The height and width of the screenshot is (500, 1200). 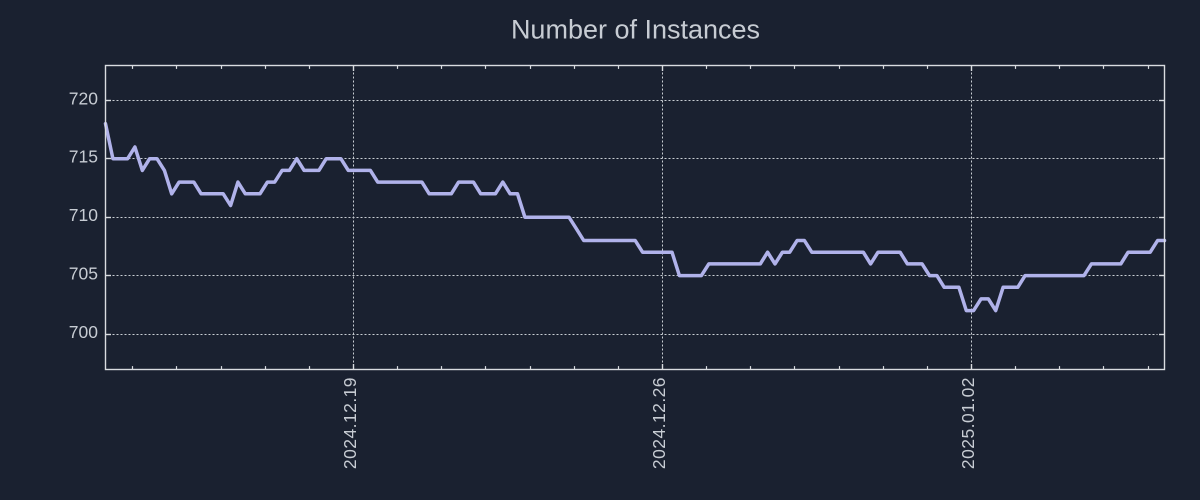 I want to click on svg-text: 715, so click(x=83, y=157).